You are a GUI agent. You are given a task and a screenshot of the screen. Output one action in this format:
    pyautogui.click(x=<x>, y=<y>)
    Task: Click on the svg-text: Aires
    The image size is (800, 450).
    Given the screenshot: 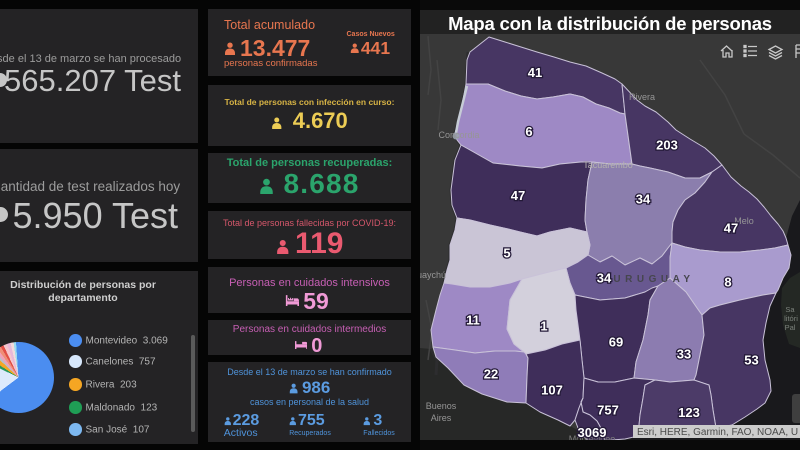 What is the action you would take?
    pyautogui.click(x=441, y=418)
    